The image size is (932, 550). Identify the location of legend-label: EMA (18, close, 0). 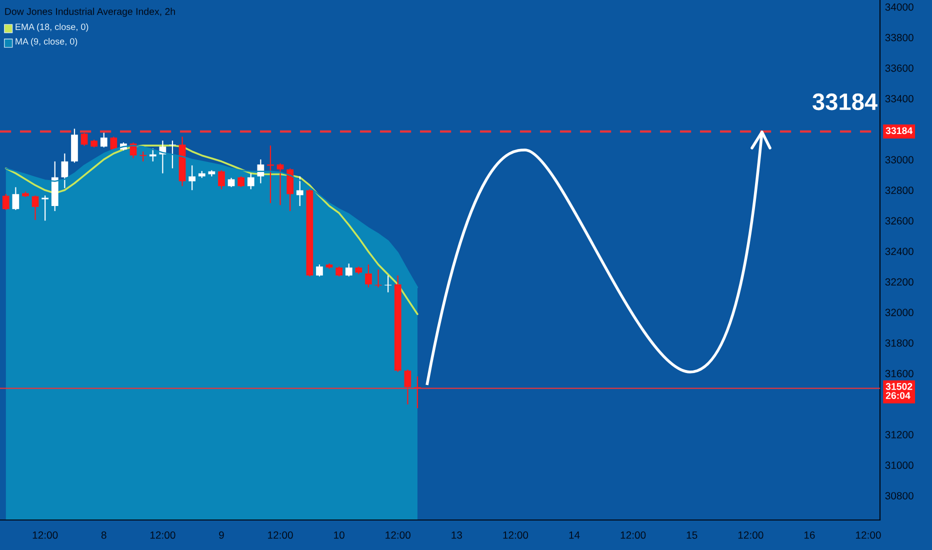
(52, 27).